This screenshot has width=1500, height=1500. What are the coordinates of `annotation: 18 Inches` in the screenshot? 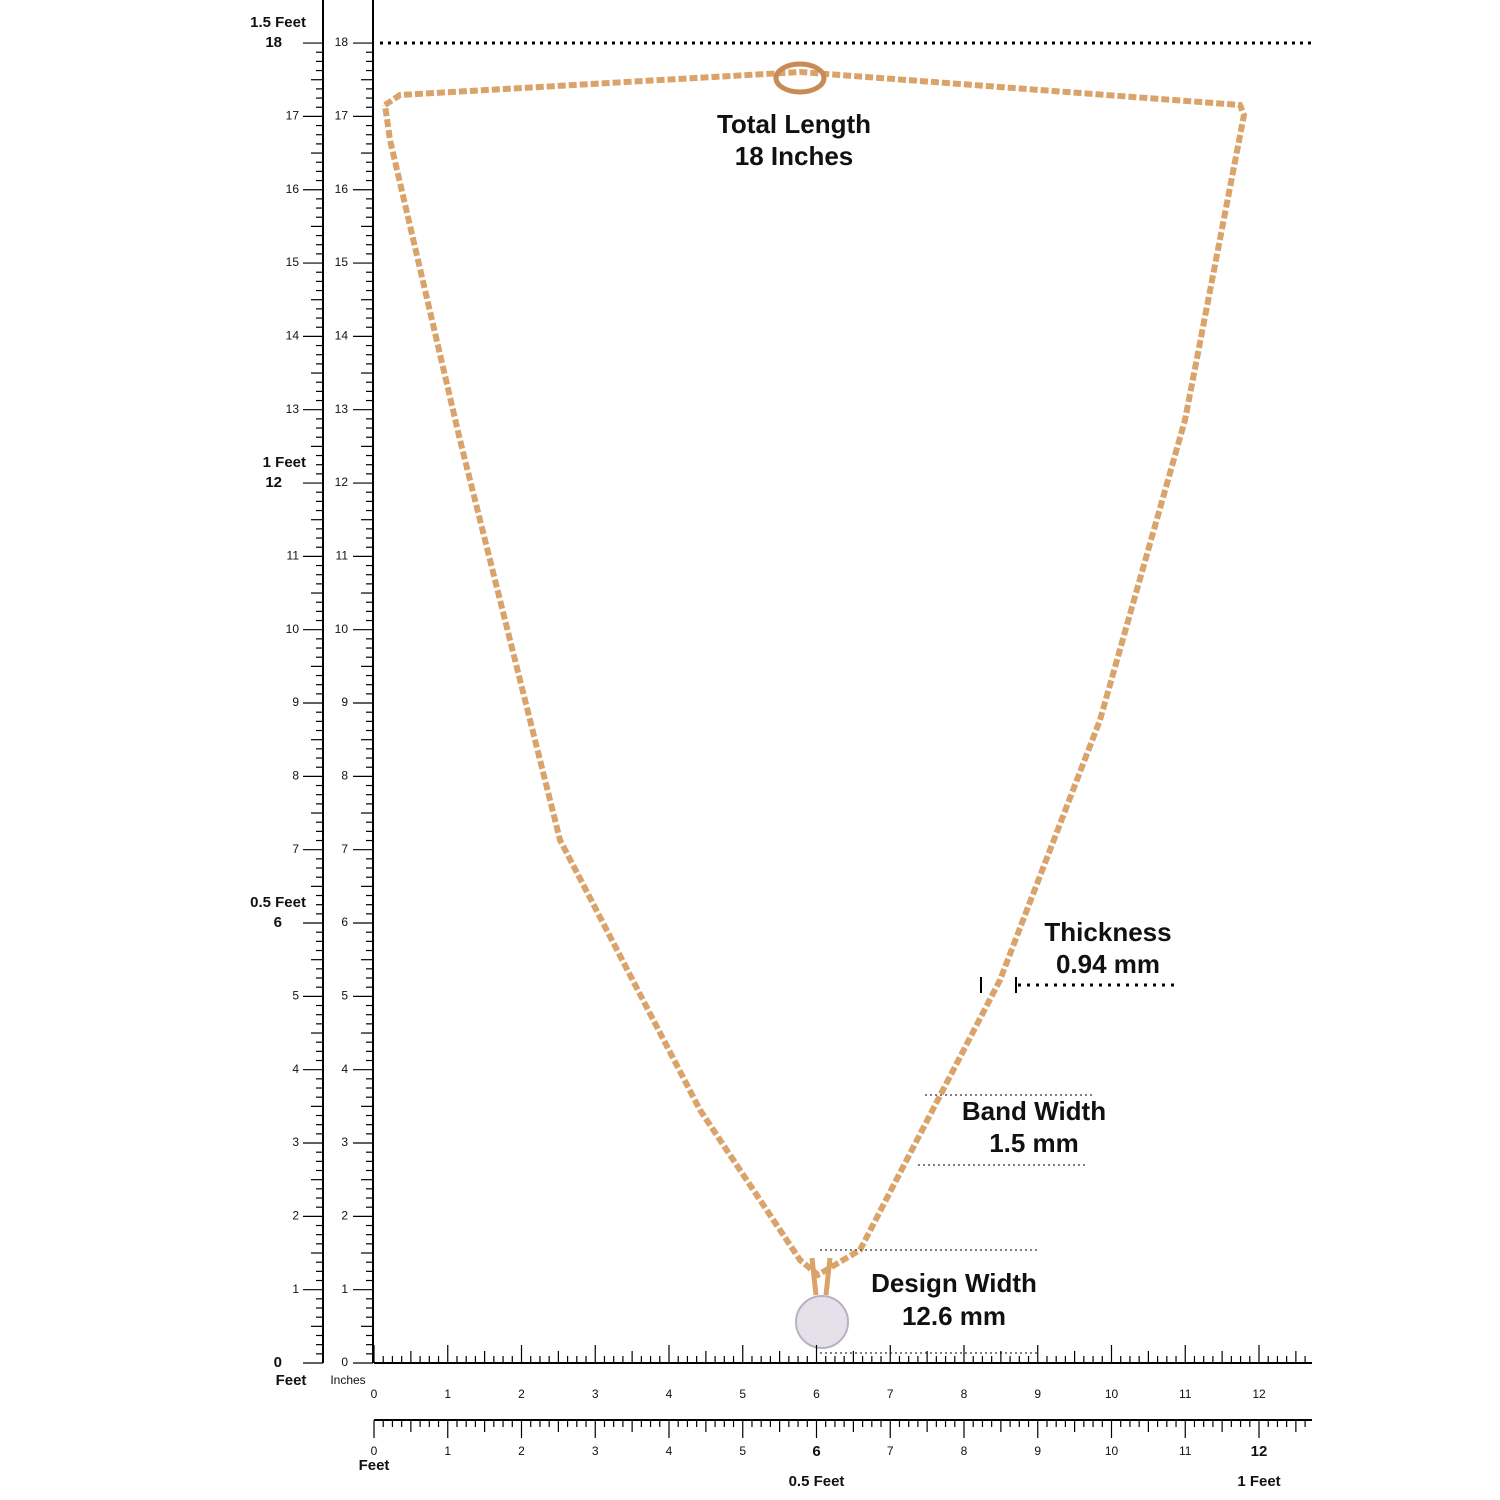 It's located at (794, 156).